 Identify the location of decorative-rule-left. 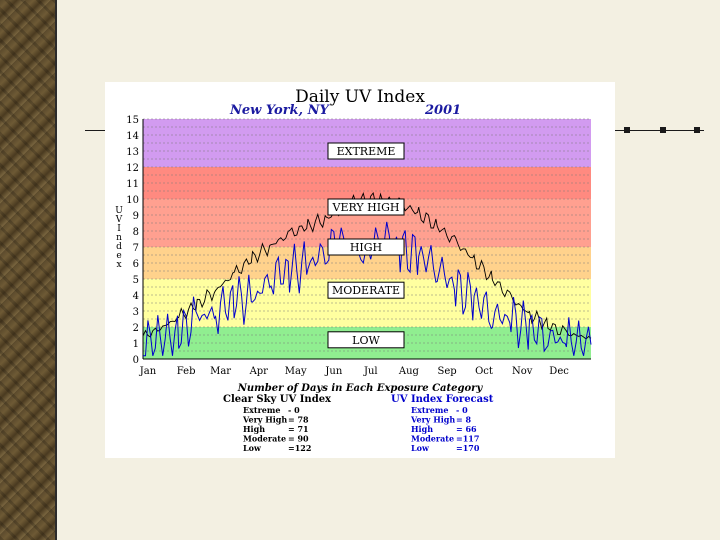
(95, 130).